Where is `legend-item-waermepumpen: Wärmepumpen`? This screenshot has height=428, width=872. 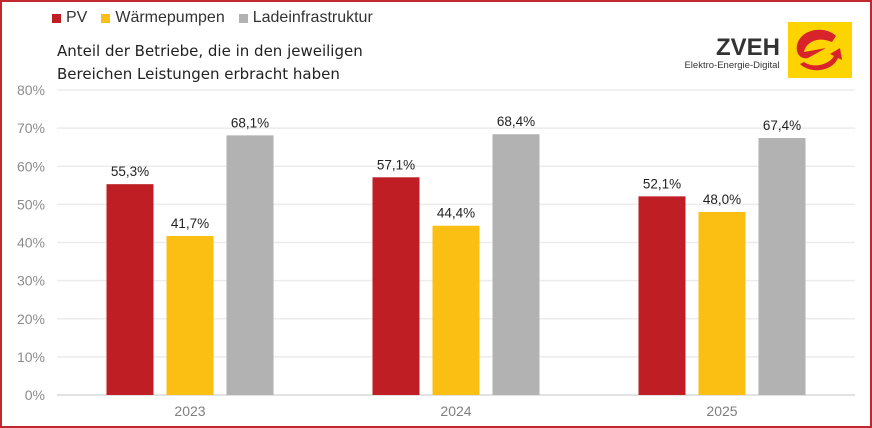 legend-item-waermepumpen: Wärmepumpen is located at coordinates (163, 18).